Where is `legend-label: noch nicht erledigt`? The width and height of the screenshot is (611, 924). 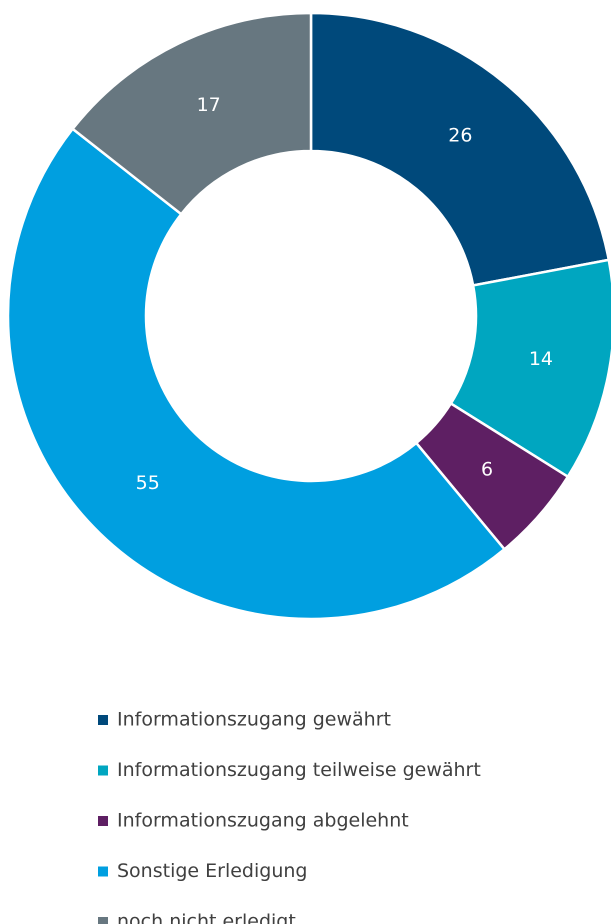
legend-label: noch nicht erledigt is located at coordinates (206, 917).